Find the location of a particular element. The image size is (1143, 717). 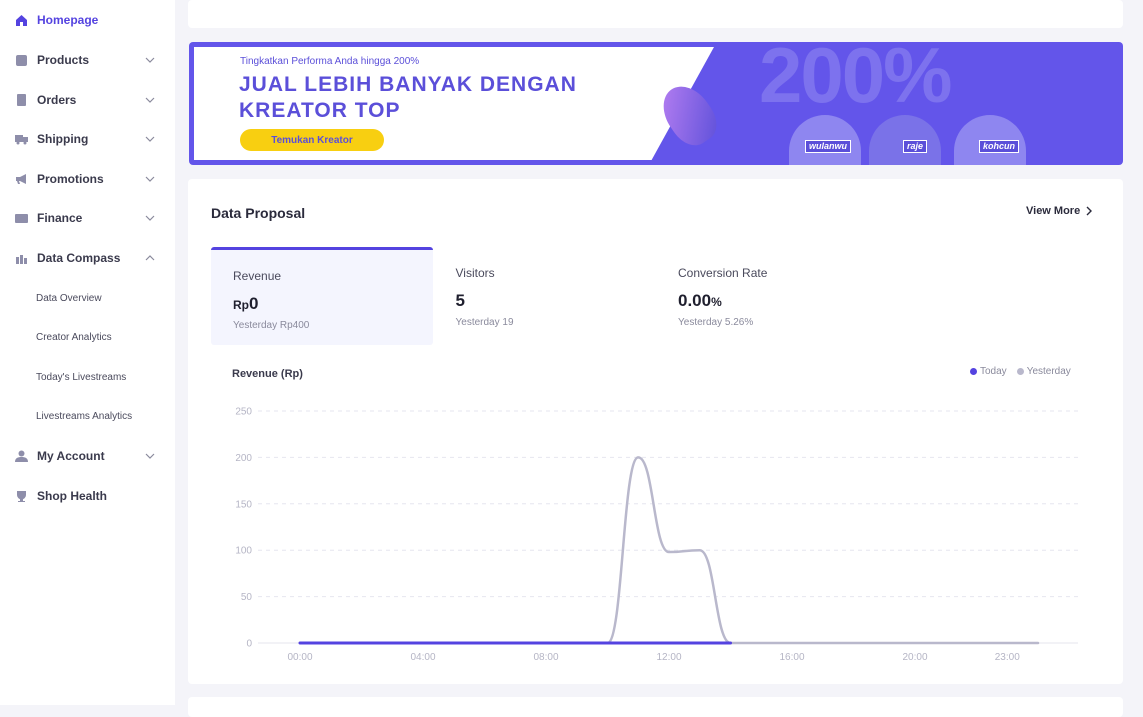

creator-tag: kohcun is located at coordinates (999, 146).